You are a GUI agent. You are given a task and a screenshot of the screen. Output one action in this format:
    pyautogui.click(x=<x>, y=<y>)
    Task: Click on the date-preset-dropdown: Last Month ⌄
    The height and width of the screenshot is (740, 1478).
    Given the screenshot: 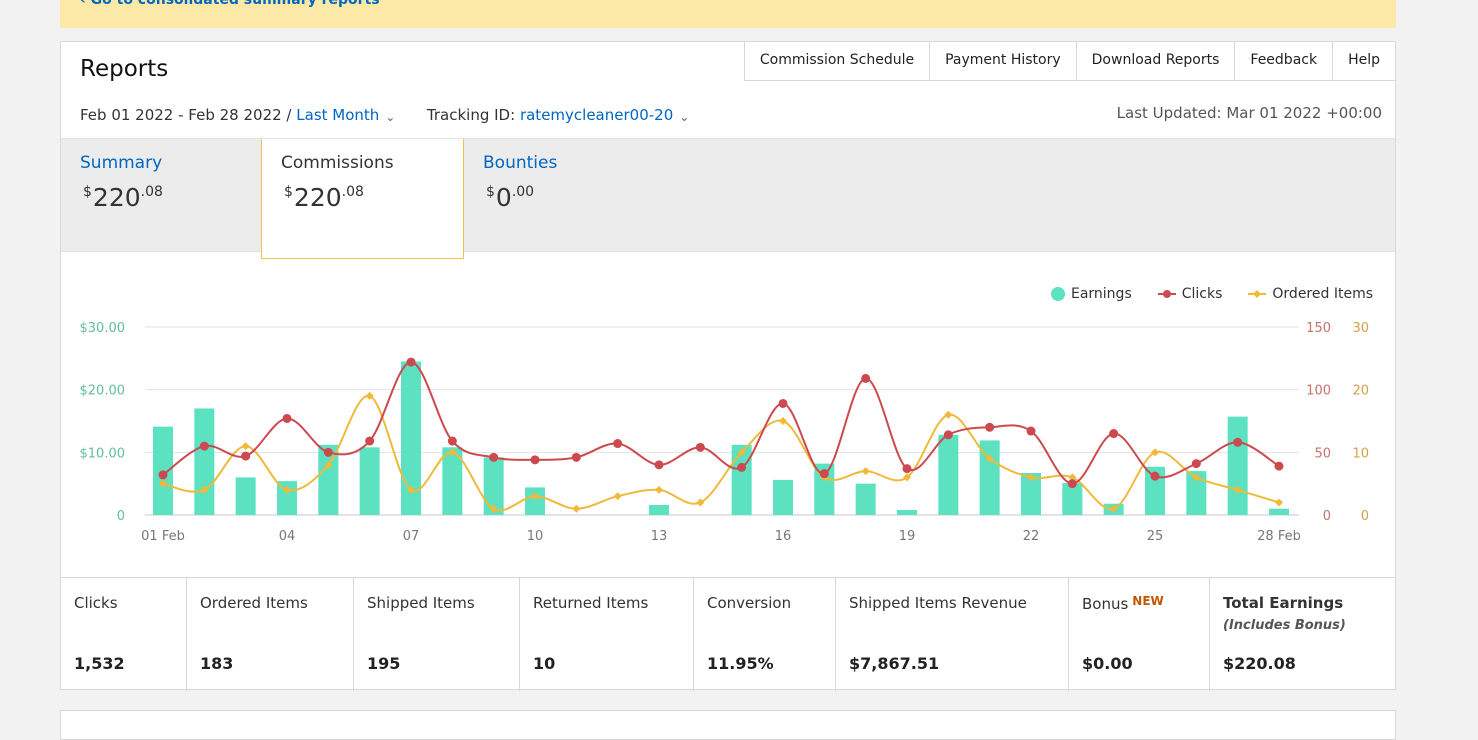 What is the action you would take?
    pyautogui.click(x=348, y=115)
    